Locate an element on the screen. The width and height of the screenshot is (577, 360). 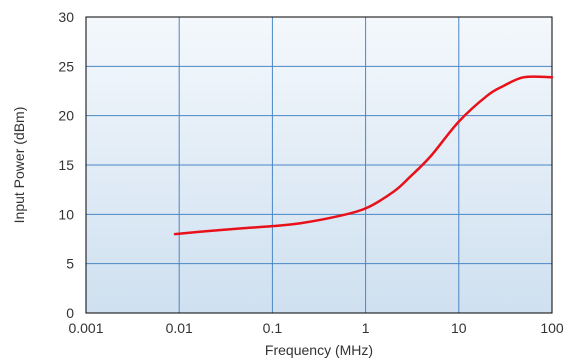
x-tick-label: 0.001 is located at coordinates (85, 328).